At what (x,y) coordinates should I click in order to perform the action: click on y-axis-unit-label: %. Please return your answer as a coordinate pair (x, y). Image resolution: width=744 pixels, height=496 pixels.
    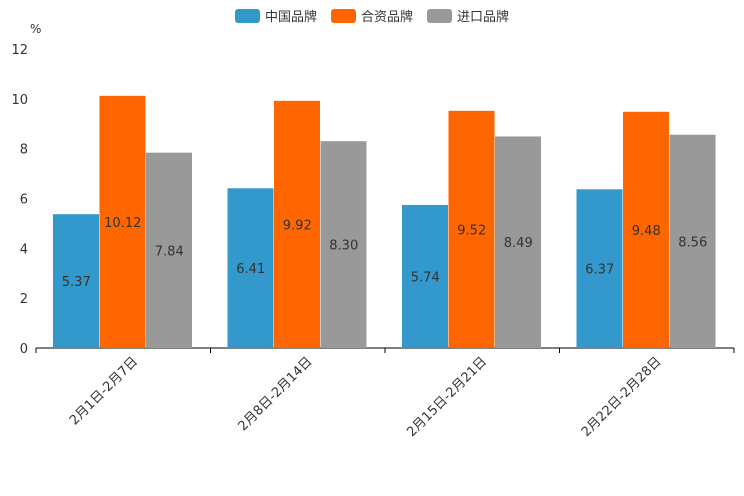
    Looking at the image, I should click on (36, 29).